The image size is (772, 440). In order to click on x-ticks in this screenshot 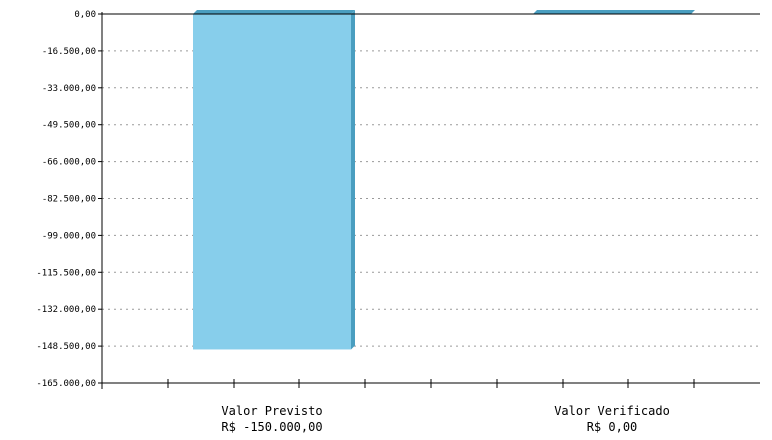, I will do `click(431, 383)`.